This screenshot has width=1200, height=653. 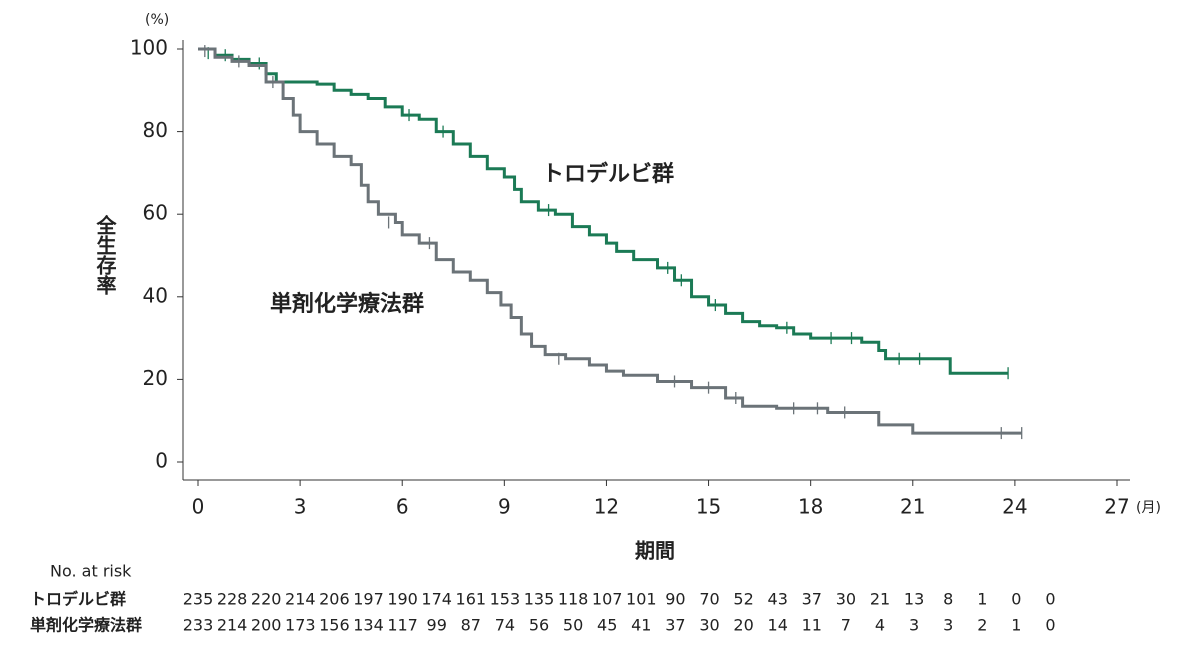 I want to click on risk-value: 43, so click(x=778, y=599).